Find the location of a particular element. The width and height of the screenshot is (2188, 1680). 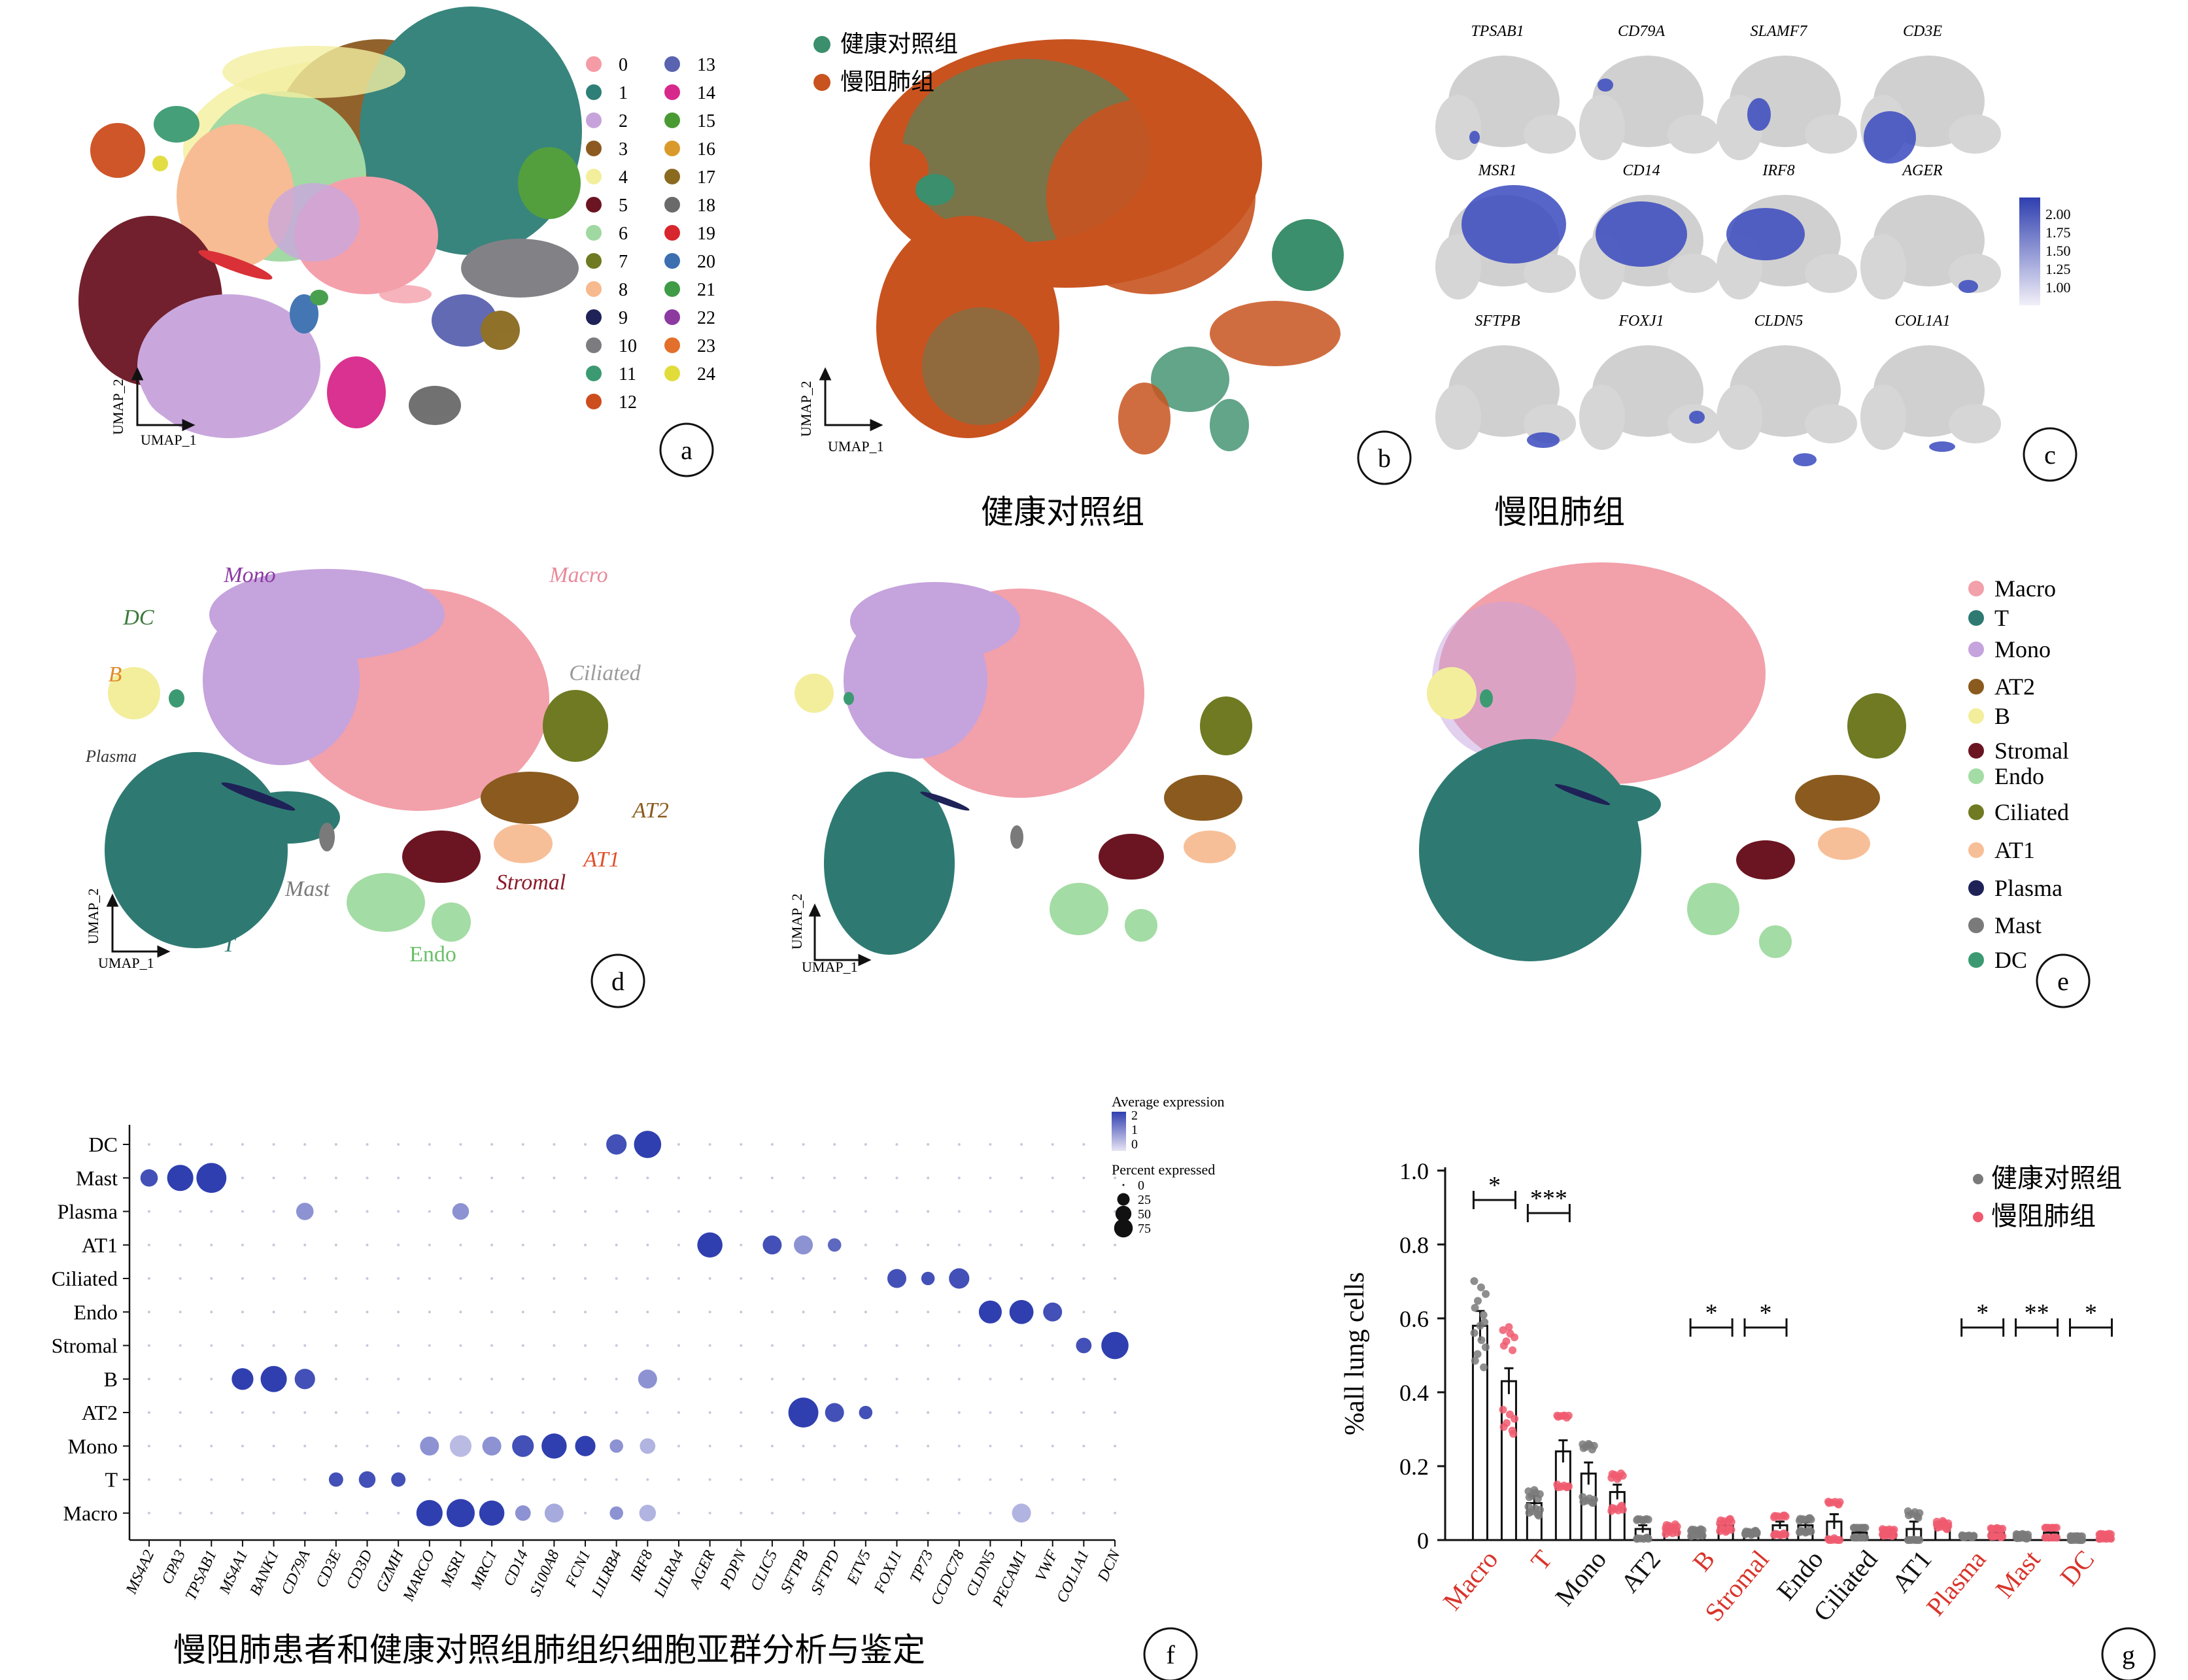

legend-e-label-dc: DC is located at coordinates (2010, 960).